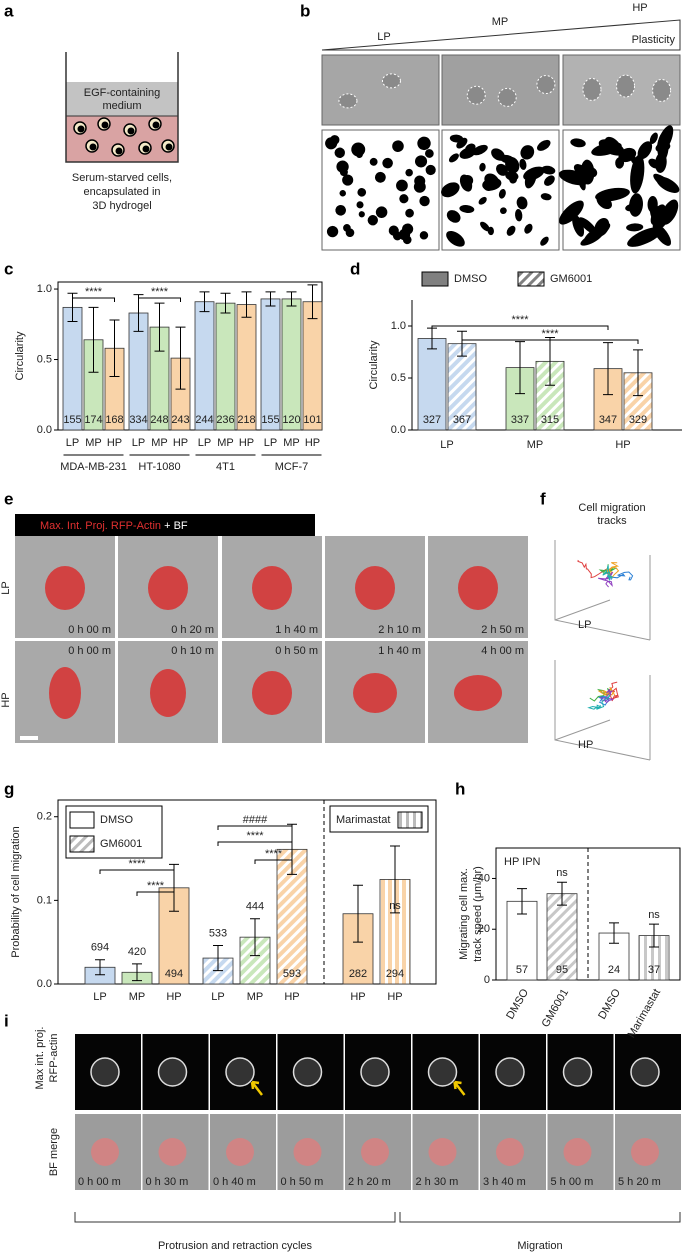 The image size is (686, 1260). I want to click on arrow, so click(256, 1088).